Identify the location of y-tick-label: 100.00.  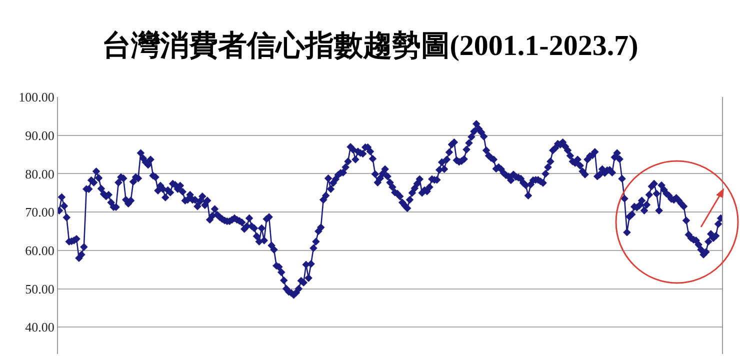
(36, 97).